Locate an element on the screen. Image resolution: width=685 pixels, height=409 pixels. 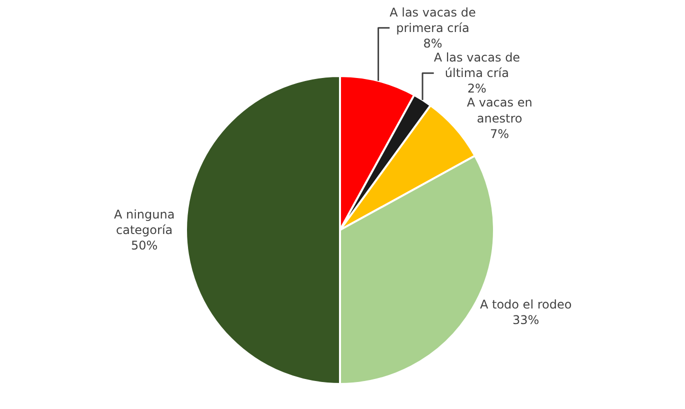
slice-label: A las vacas de primera cría is located at coordinates (433, 20).